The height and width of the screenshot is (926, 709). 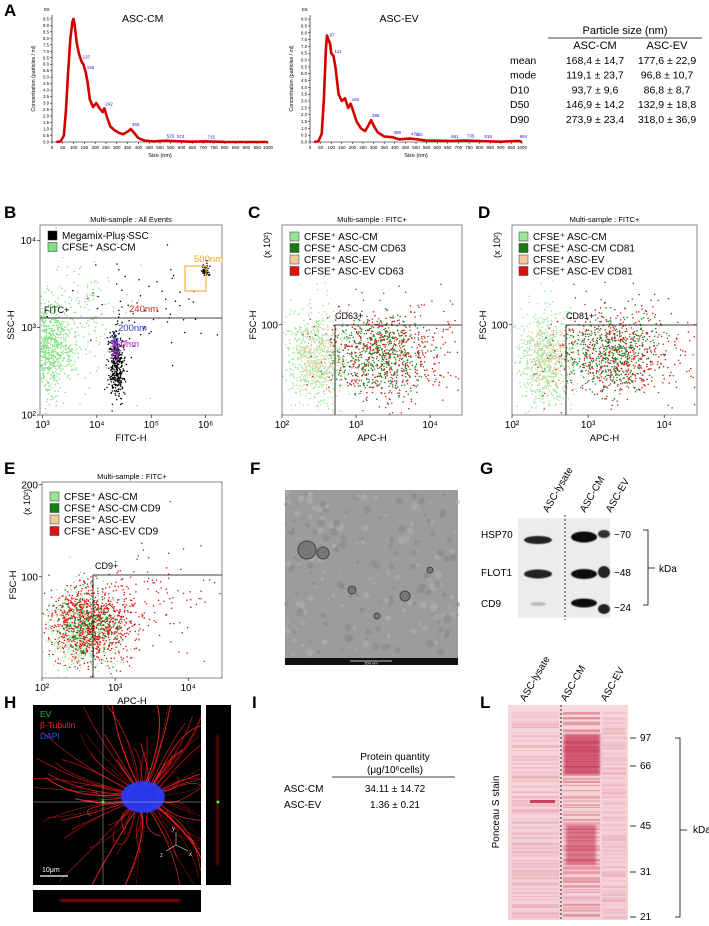 I want to click on x-tick-label: 450, so click(x=406, y=147).